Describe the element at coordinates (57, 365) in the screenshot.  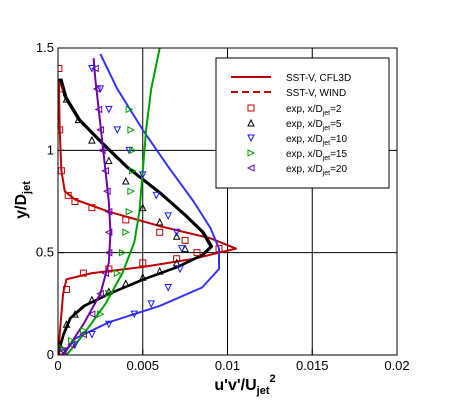
I see `x-tick-label: 0` at that location.